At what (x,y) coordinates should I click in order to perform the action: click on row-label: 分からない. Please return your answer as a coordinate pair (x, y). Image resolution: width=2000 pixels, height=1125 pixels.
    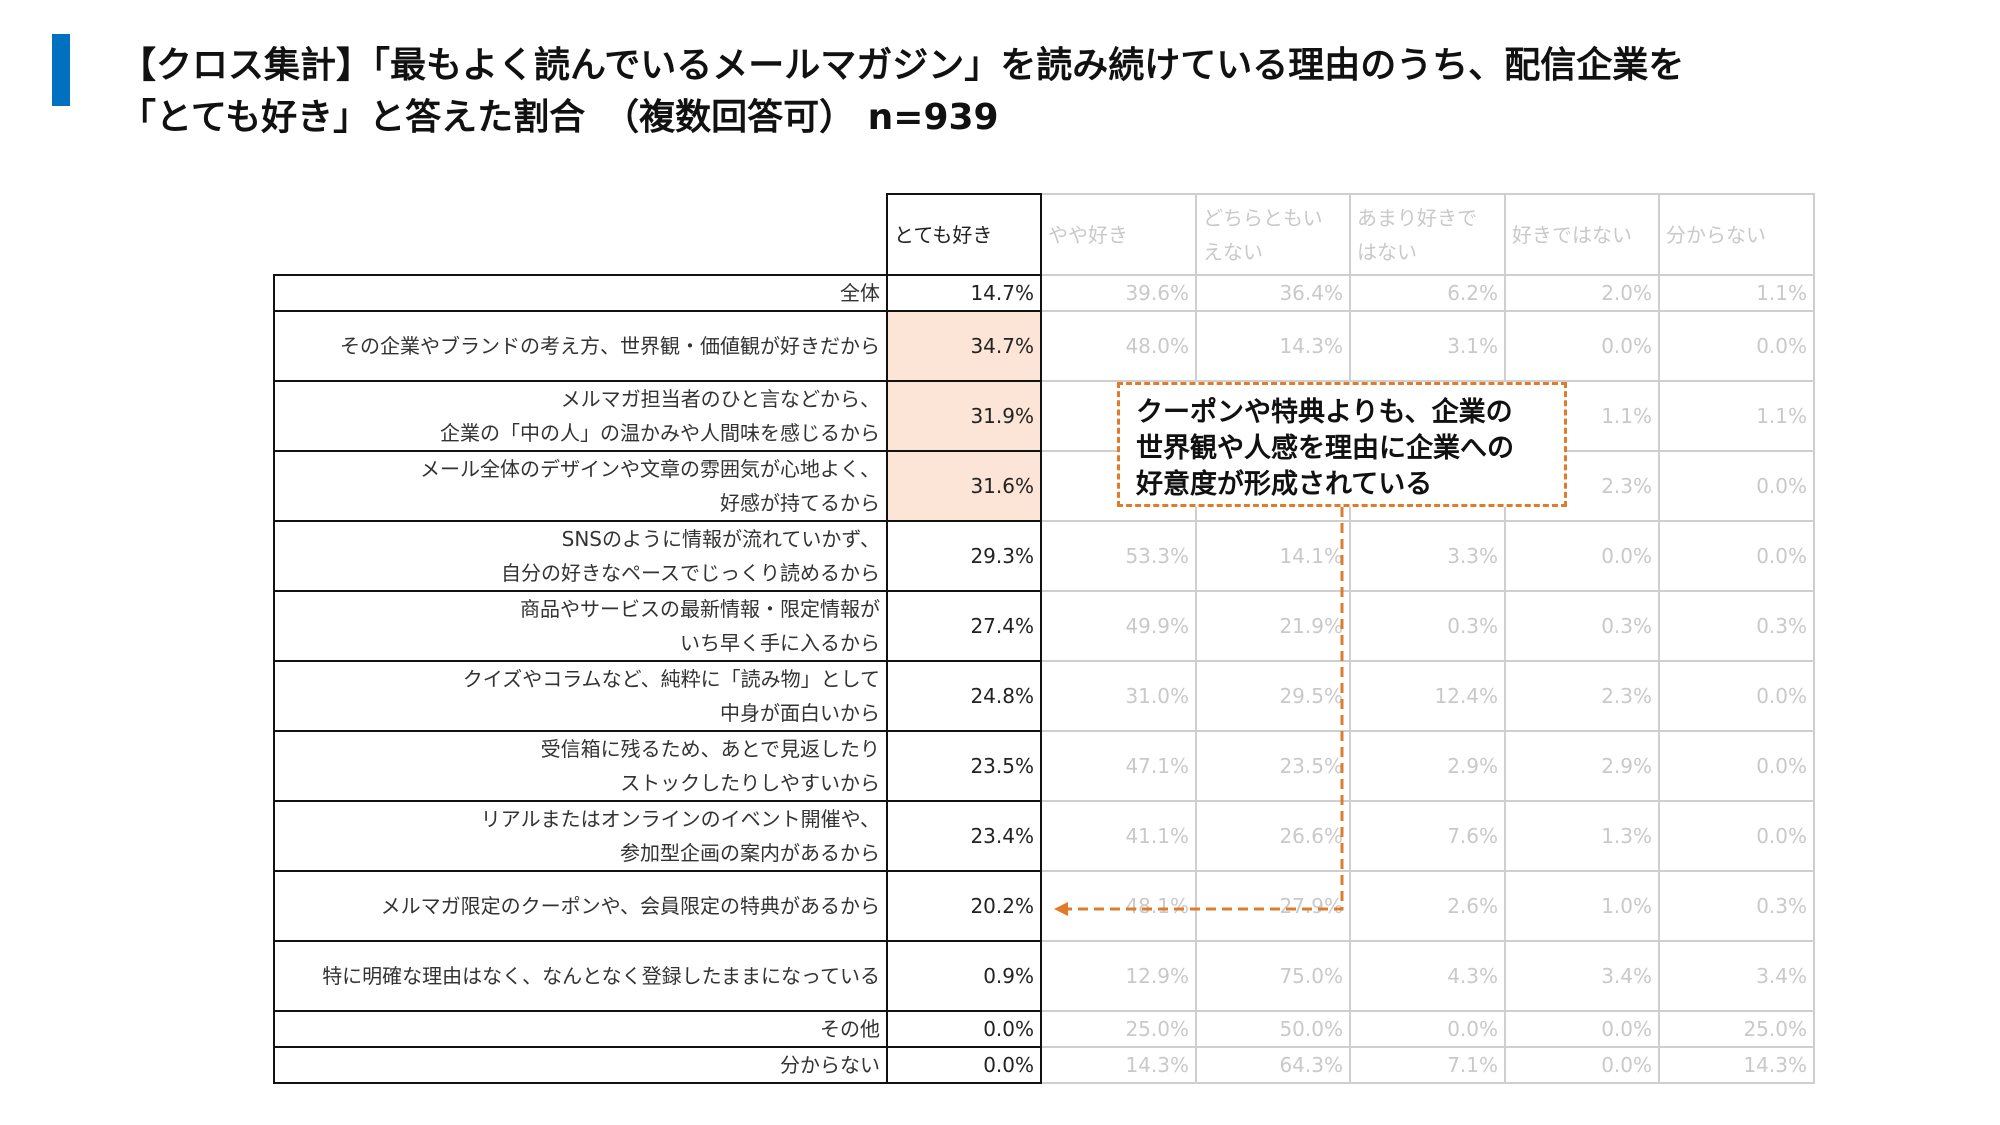
    Looking at the image, I should click on (580, 1065).